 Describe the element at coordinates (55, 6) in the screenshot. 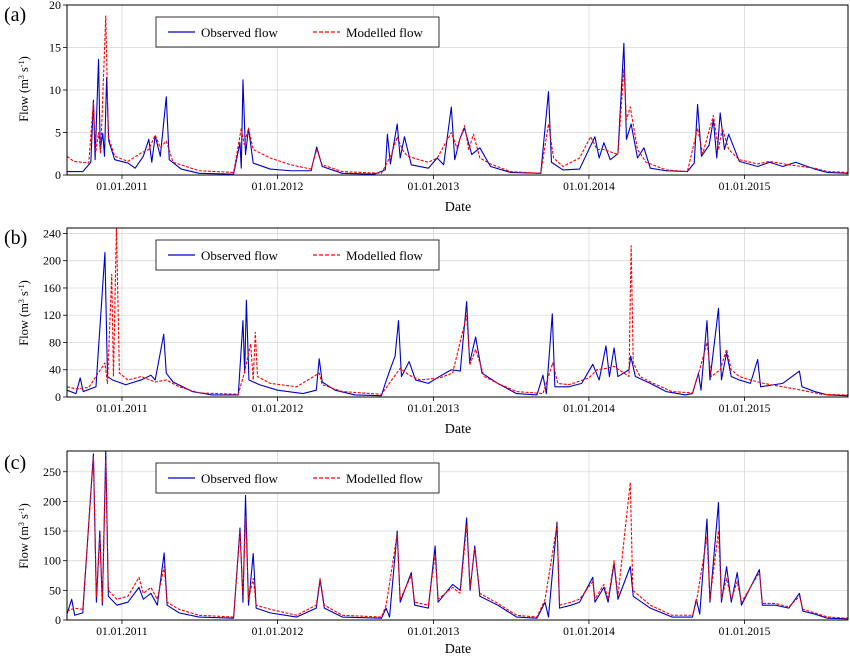

I see `y-tick-label: 20` at that location.